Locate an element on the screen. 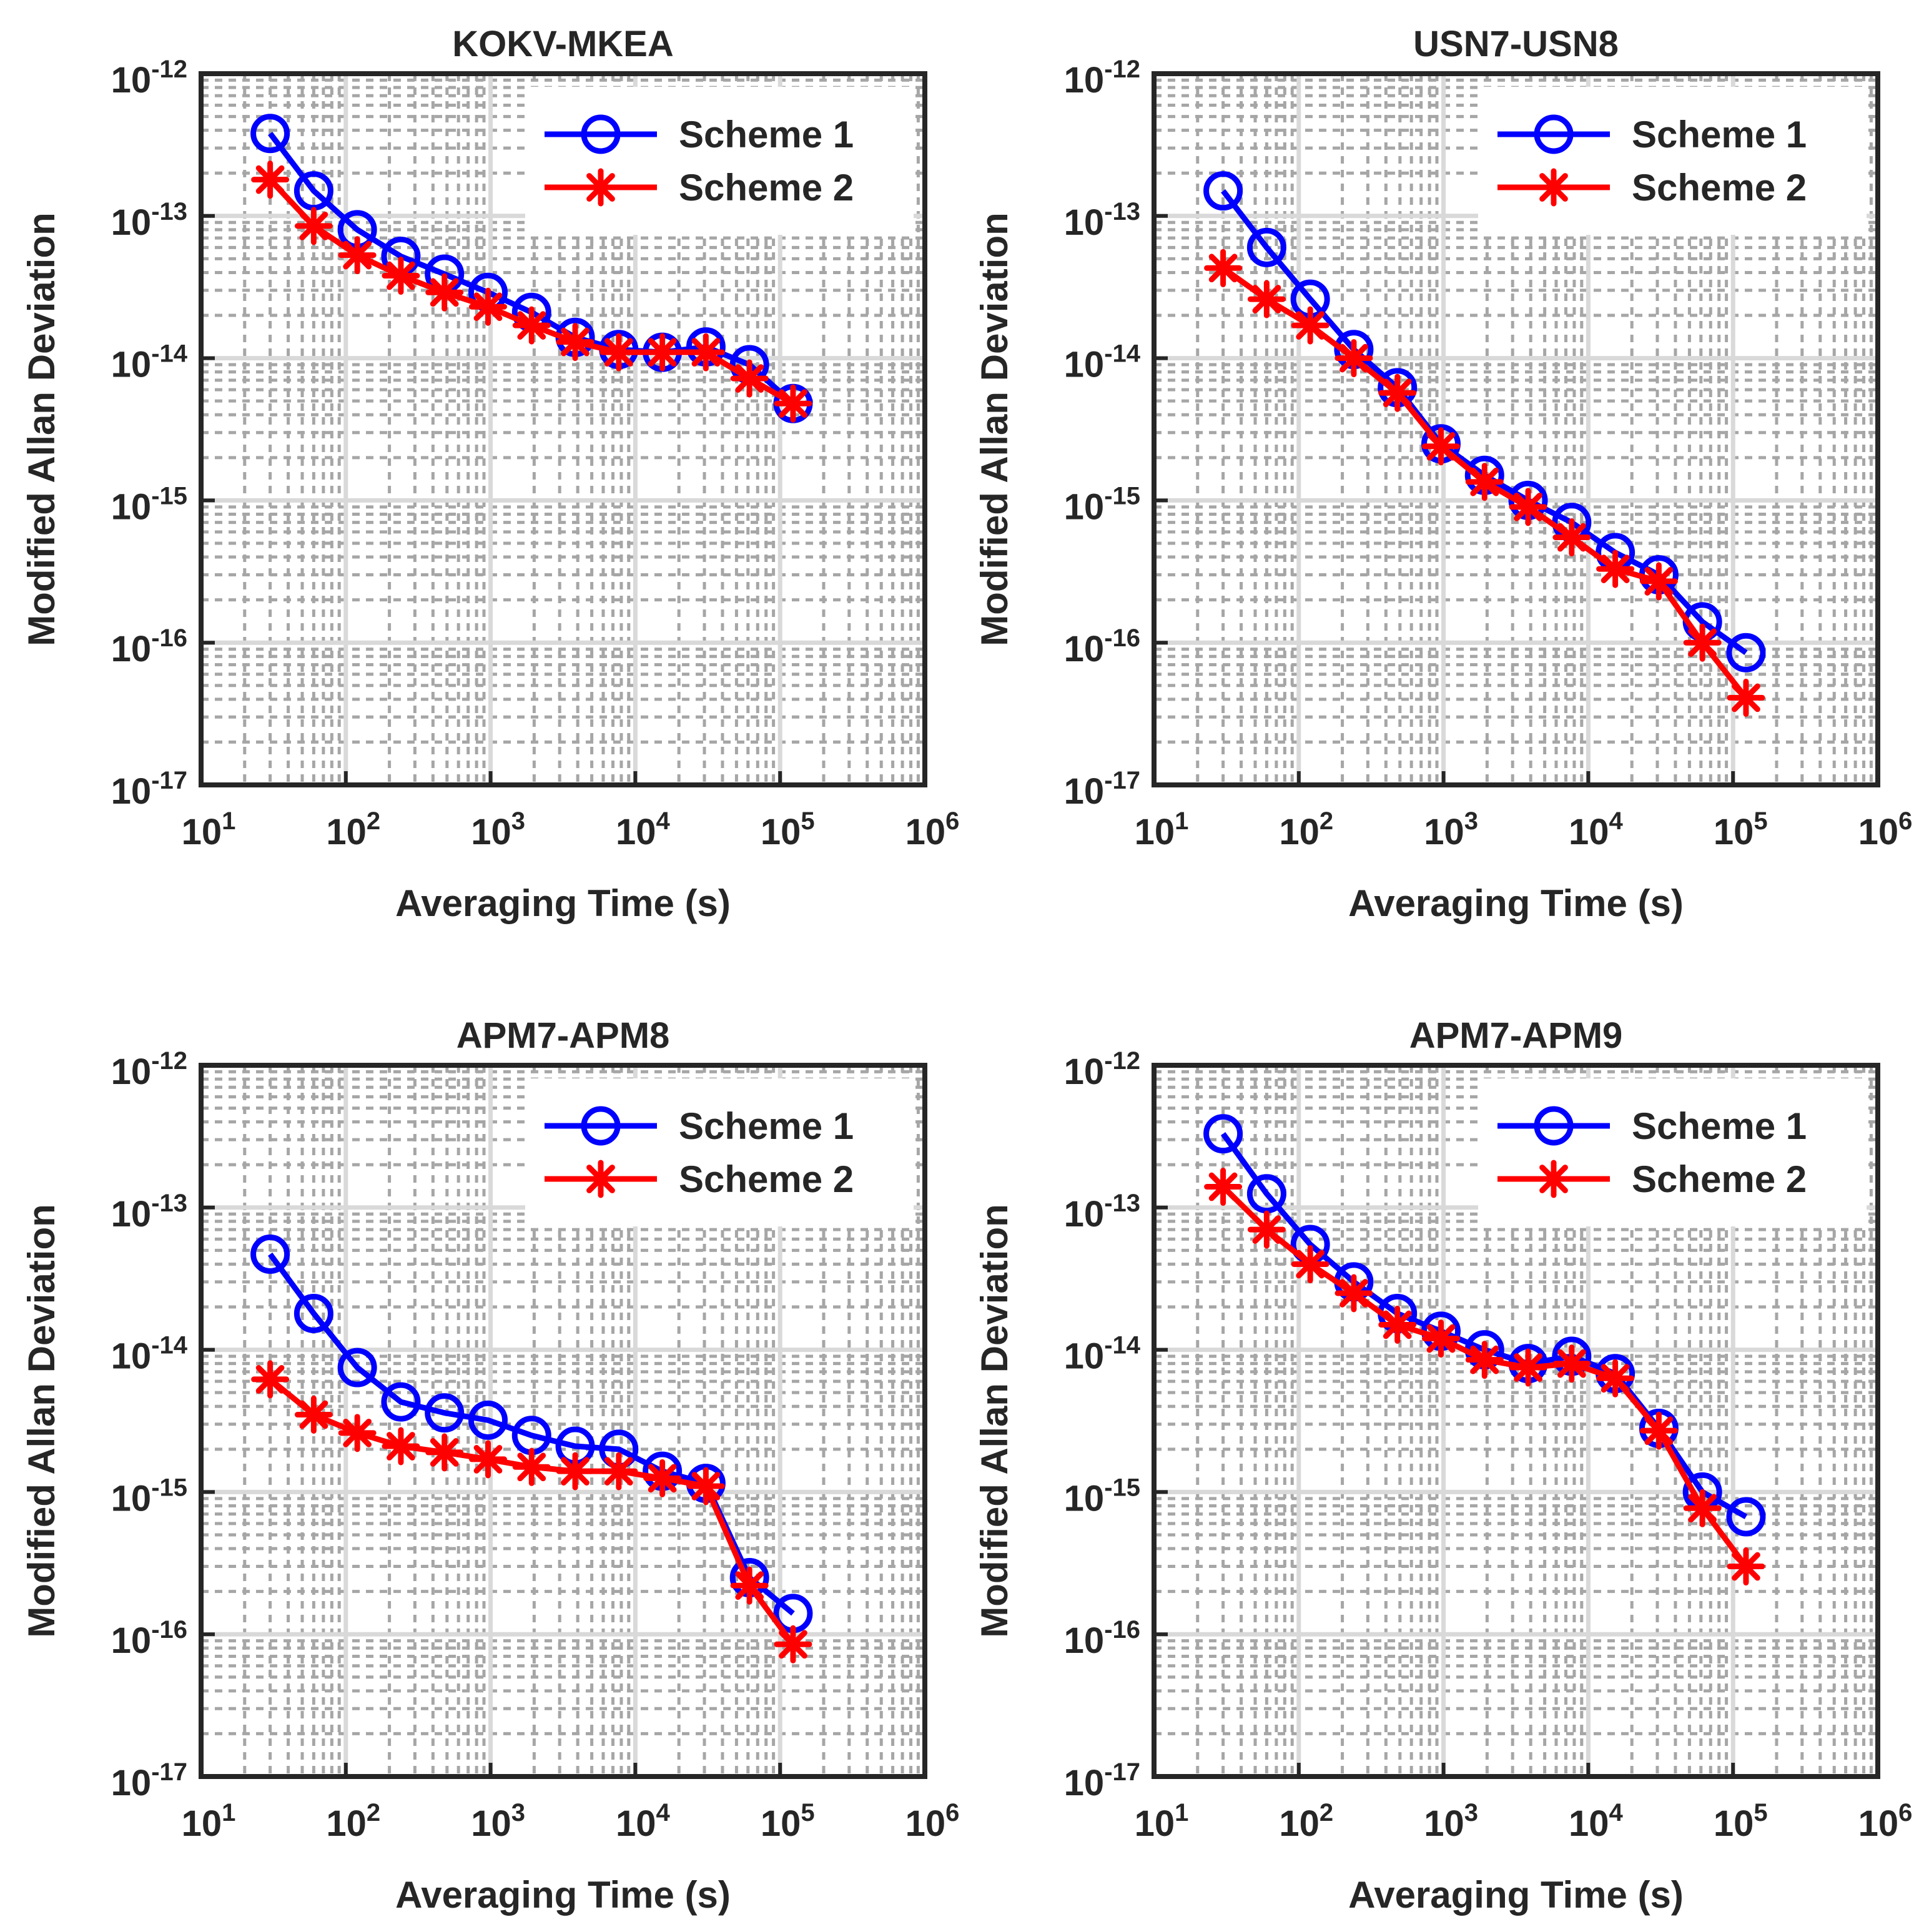 The width and height of the screenshot is (1924, 1932). x-tick-label: 10¹ is located at coordinates (1162, 1822).